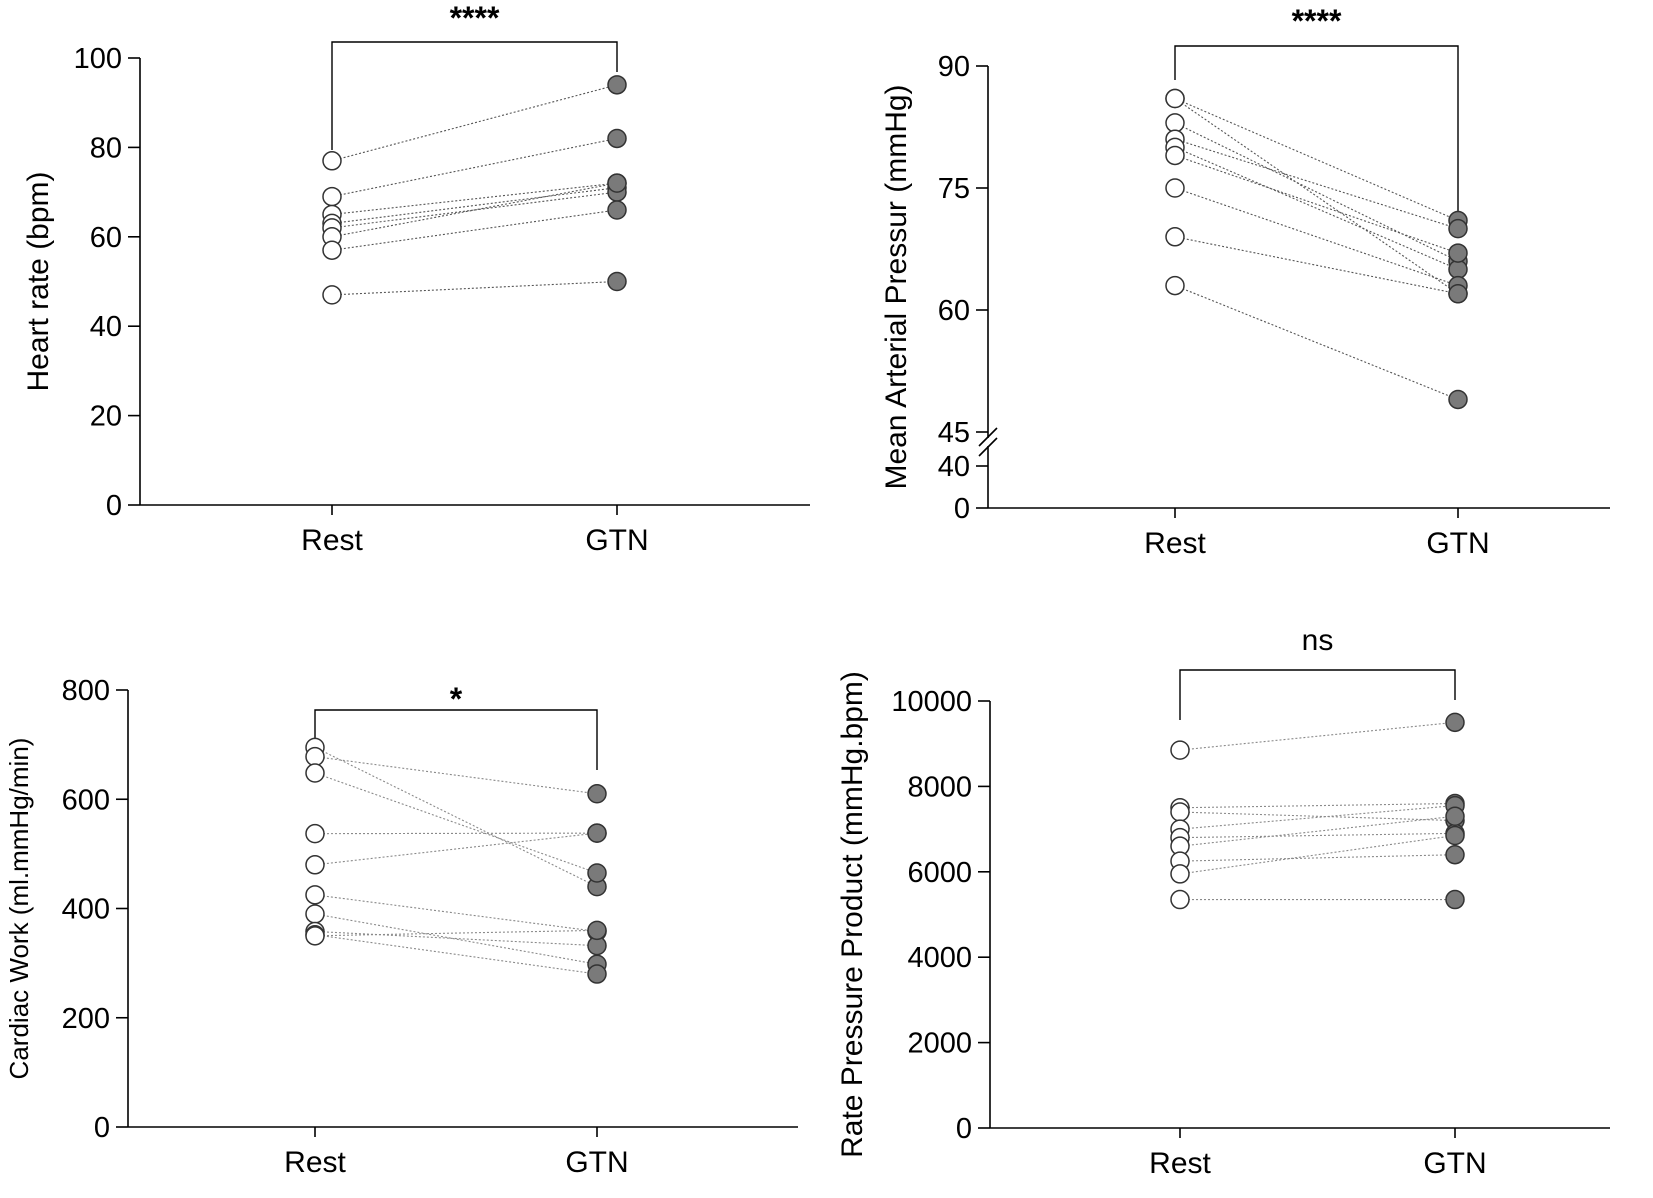 Image resolution: width=1653 pixels, height=1198 pixels. Describe the element at coordinates (939, 787) in the screenshot. I see `y-tick-label: 8000` at that location.